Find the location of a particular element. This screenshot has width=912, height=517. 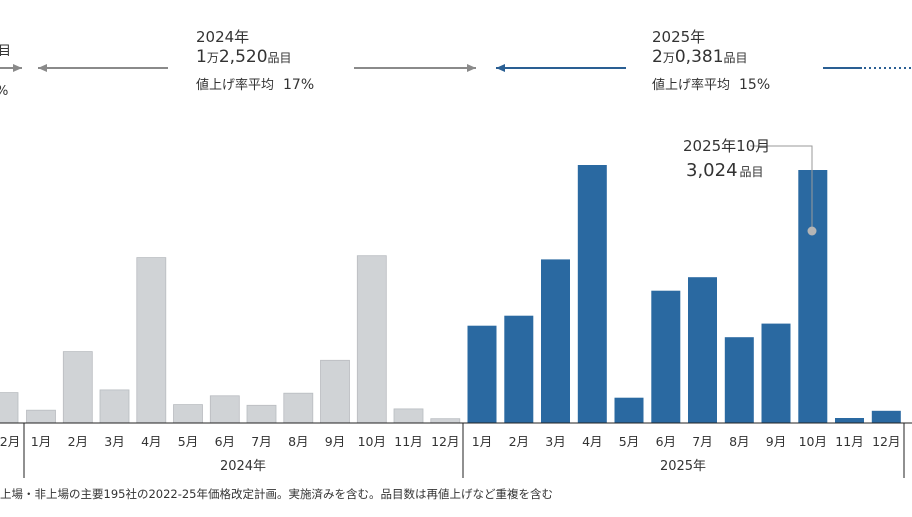

header-2025-rate: 値上げ率平均 15% is located at coordinates (711, 85).